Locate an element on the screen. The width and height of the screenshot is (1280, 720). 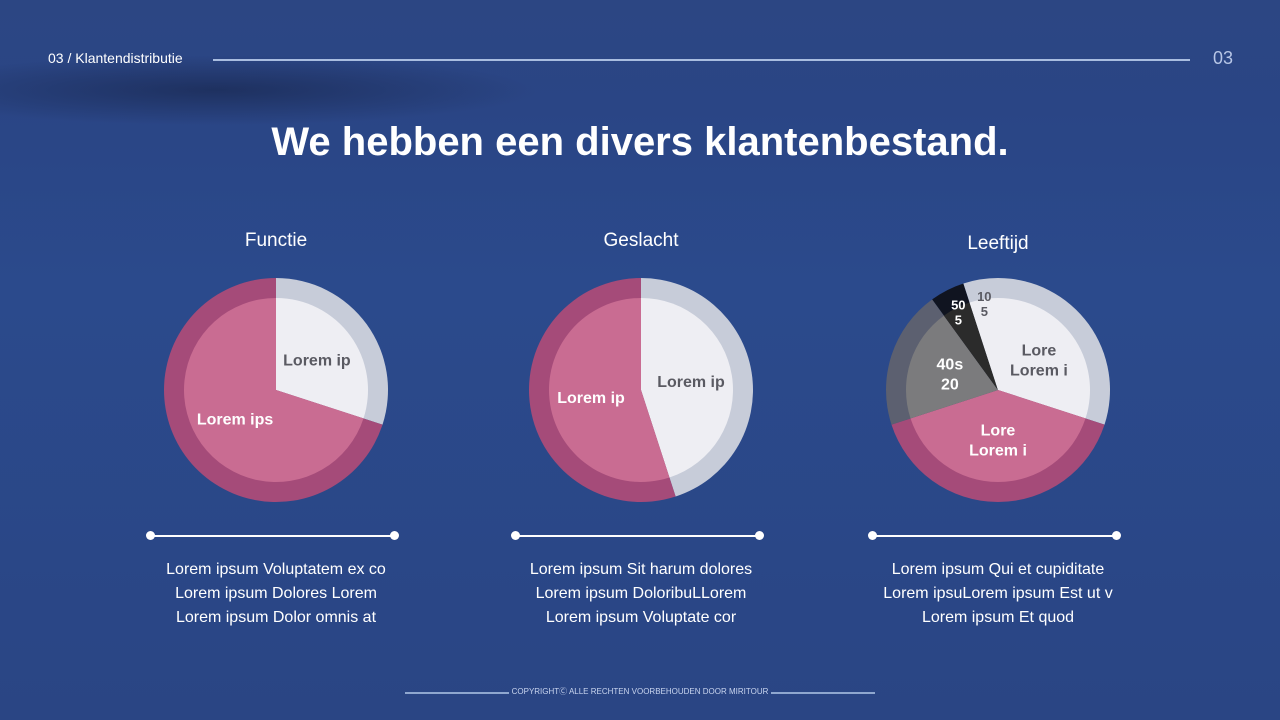
pie-leeftijd: Lore Lorem i Lore Lorem i 40s 20 50 5 10 5 is located at coordinates (998, 390).